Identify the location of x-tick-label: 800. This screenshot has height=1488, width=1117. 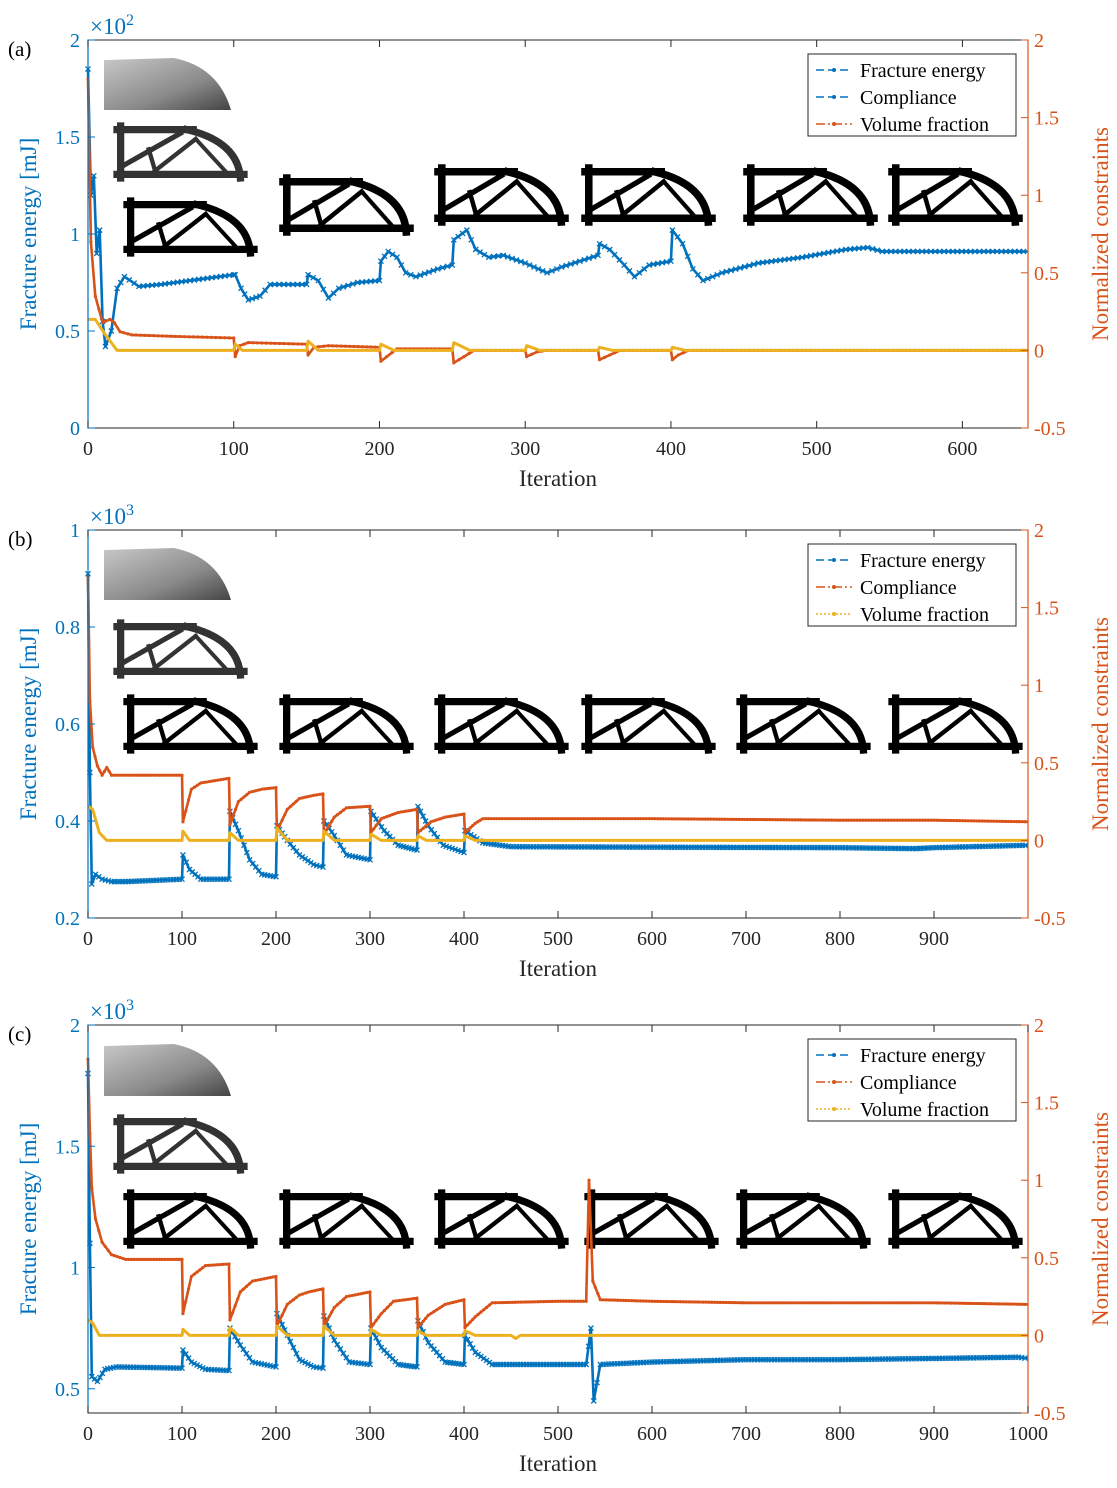
(840, 1434).